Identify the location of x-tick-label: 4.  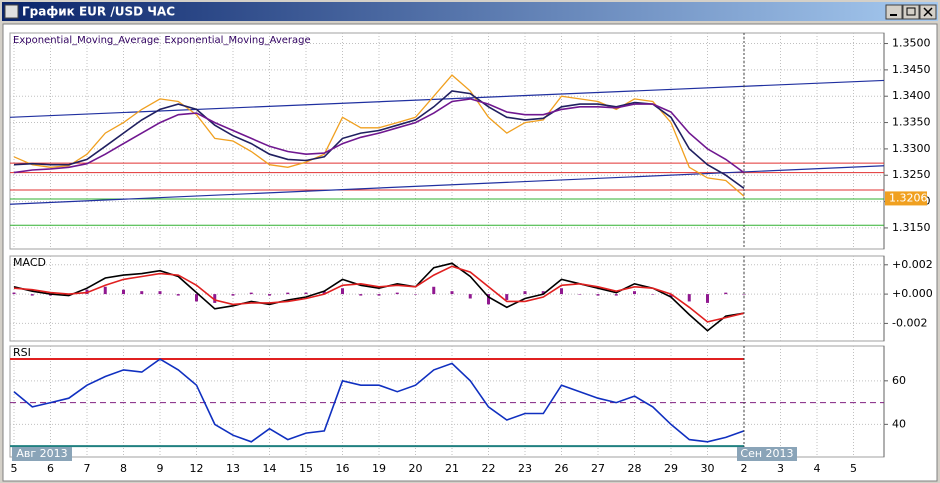
(817, 468).